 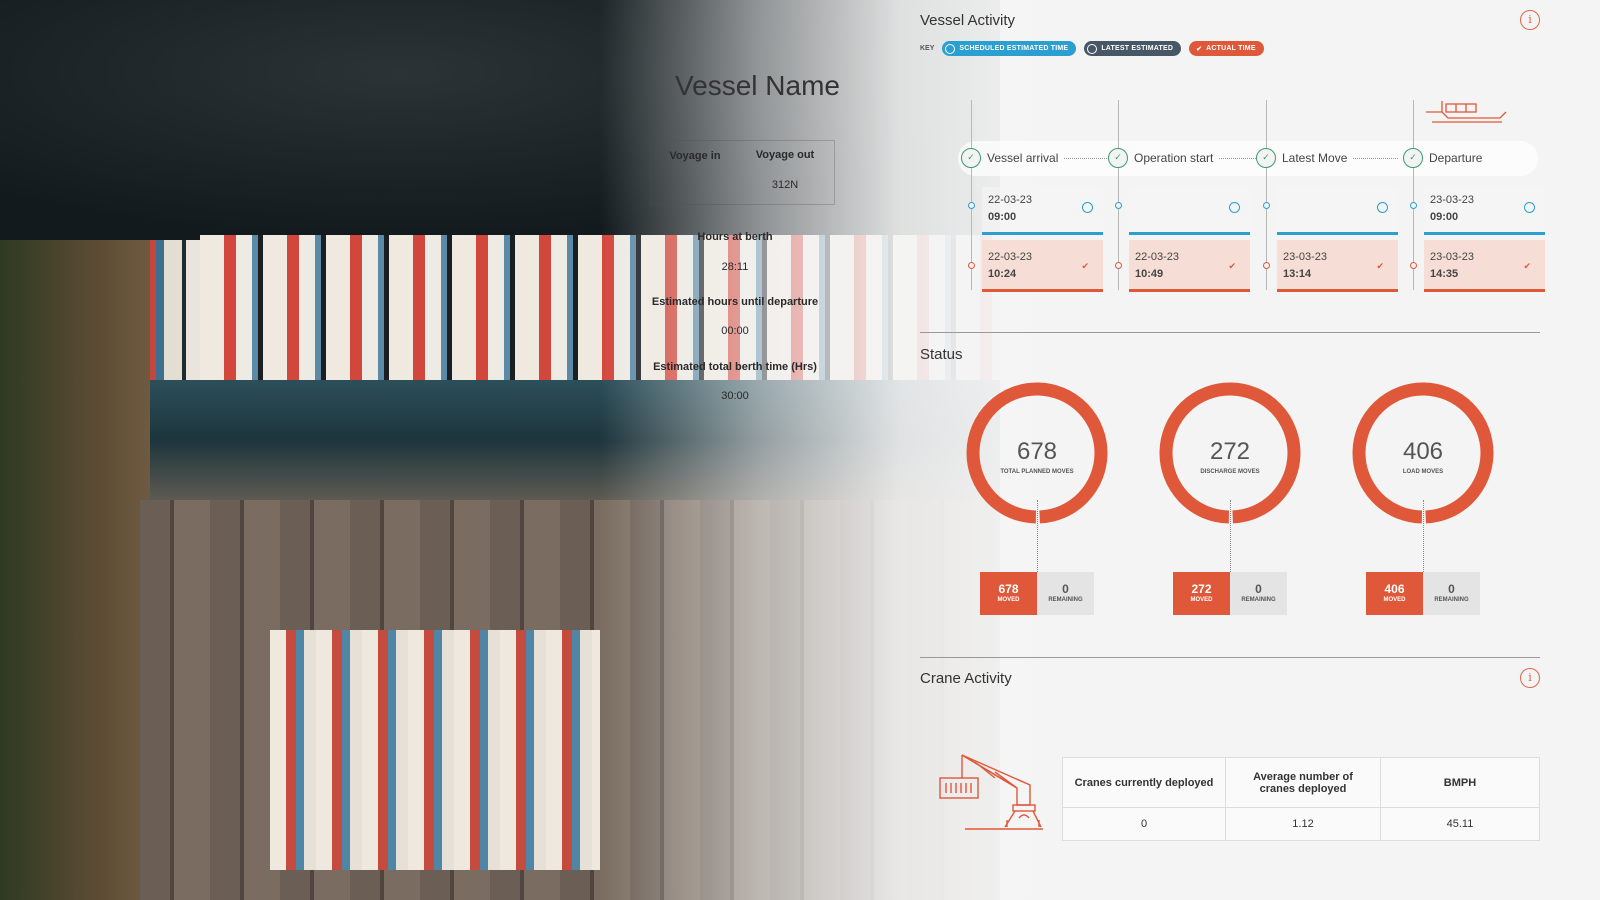 I want to click on step-0: ✓ Vessel arrival, so click(x=1035, y=158).